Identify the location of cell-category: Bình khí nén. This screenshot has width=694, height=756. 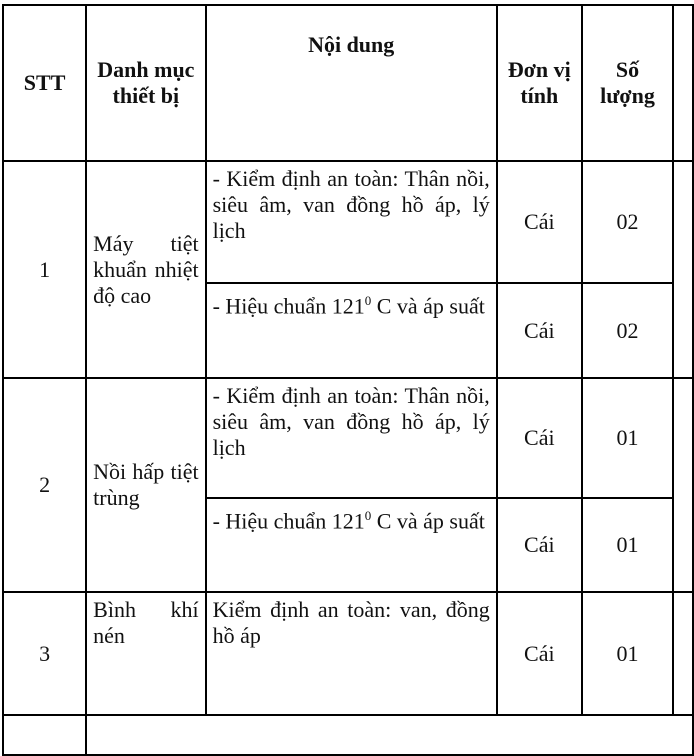
(146, 653).